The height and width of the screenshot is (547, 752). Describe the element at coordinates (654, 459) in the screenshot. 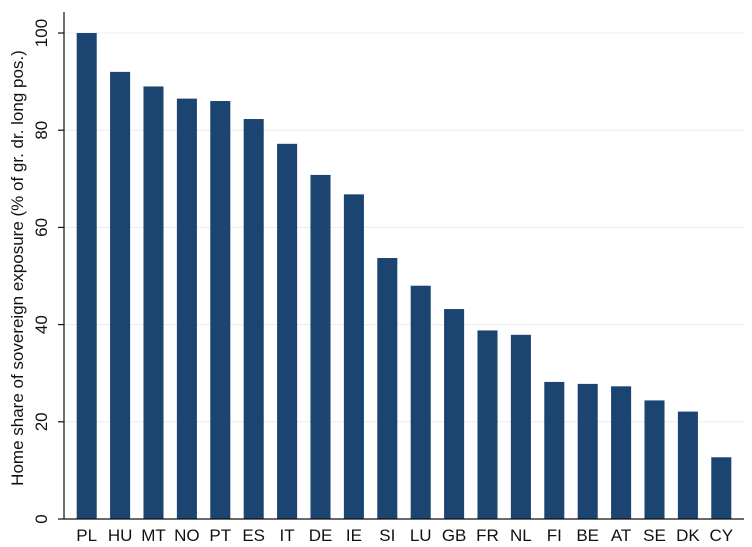

I see `bar-se` at that location.